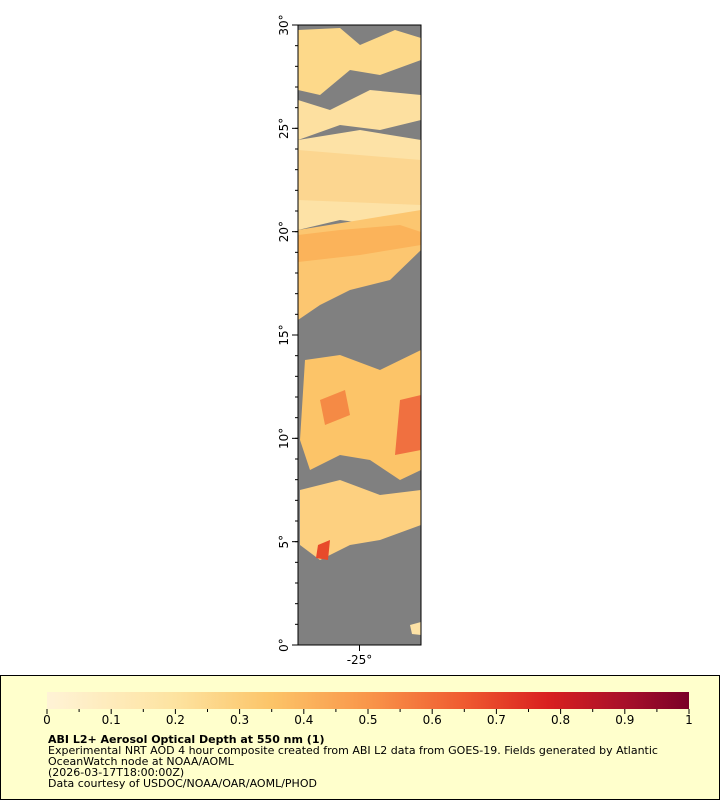  I want to click on lat-tick-label: 10°, so click(284, 438).